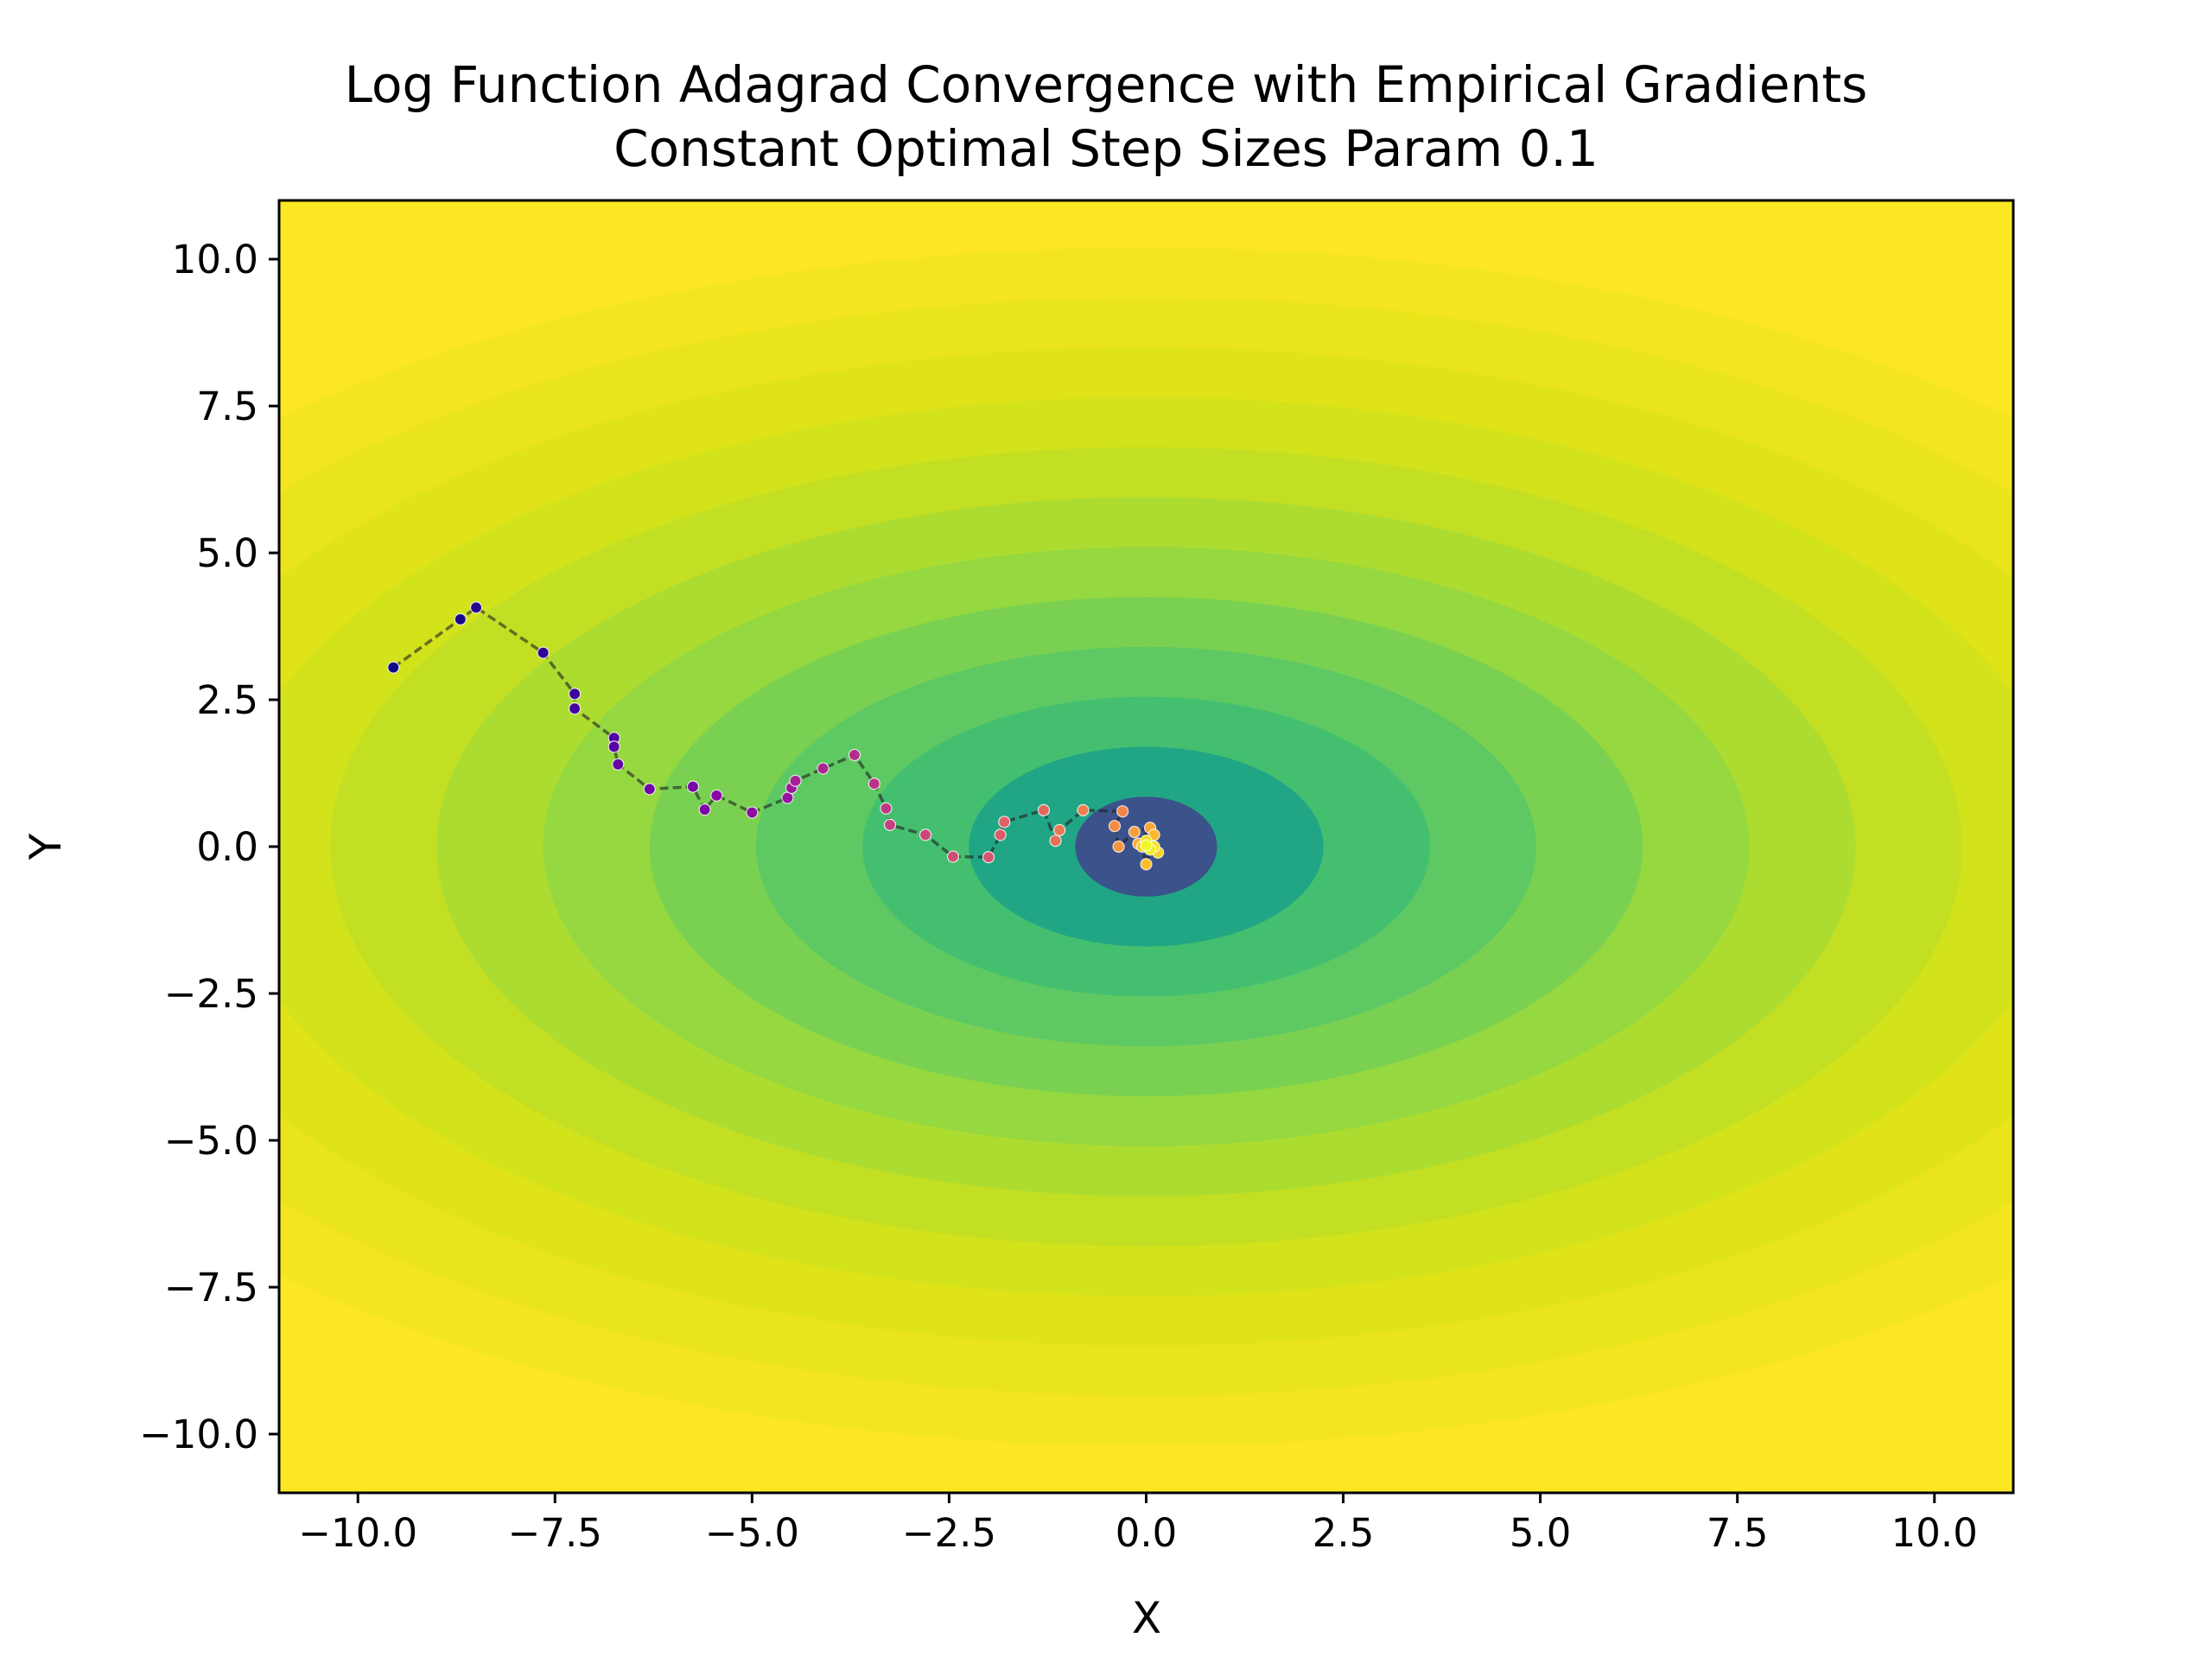 This screenshot has height=1663, width=2212. Describe the element at coordinates (1147, 1533) in the screenshot. I see `x-tick-label: 0.0` at that location.